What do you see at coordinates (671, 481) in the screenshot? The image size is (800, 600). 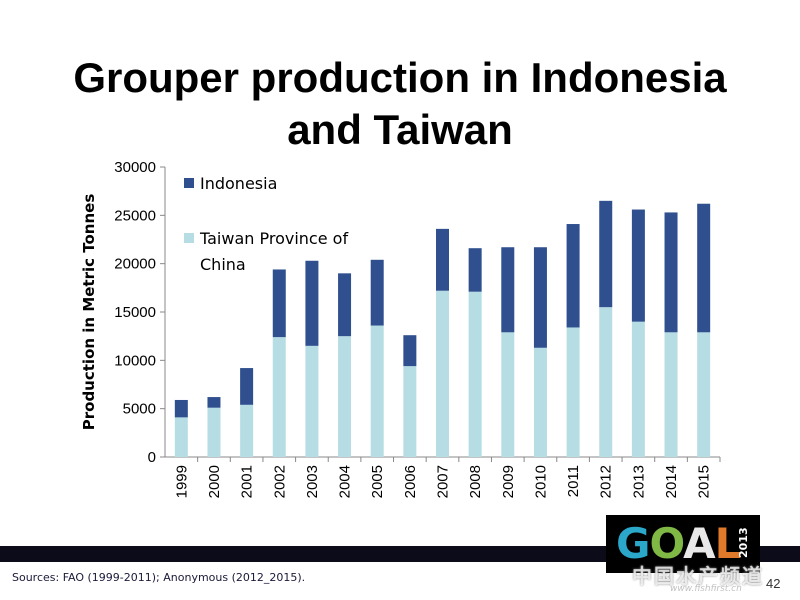 I see `x-tick-label: 2014` at bounding box center [671, 481].